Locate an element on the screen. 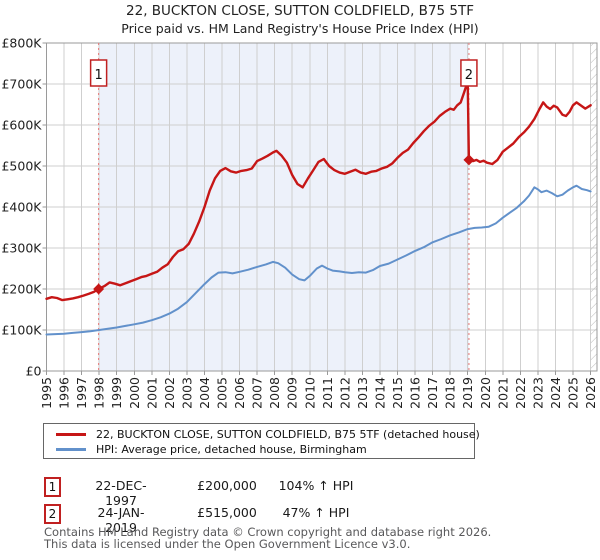 The height and width of the screenshot is (560, 600). x-axis-label: 2008 is located at coordinates (274, 393).